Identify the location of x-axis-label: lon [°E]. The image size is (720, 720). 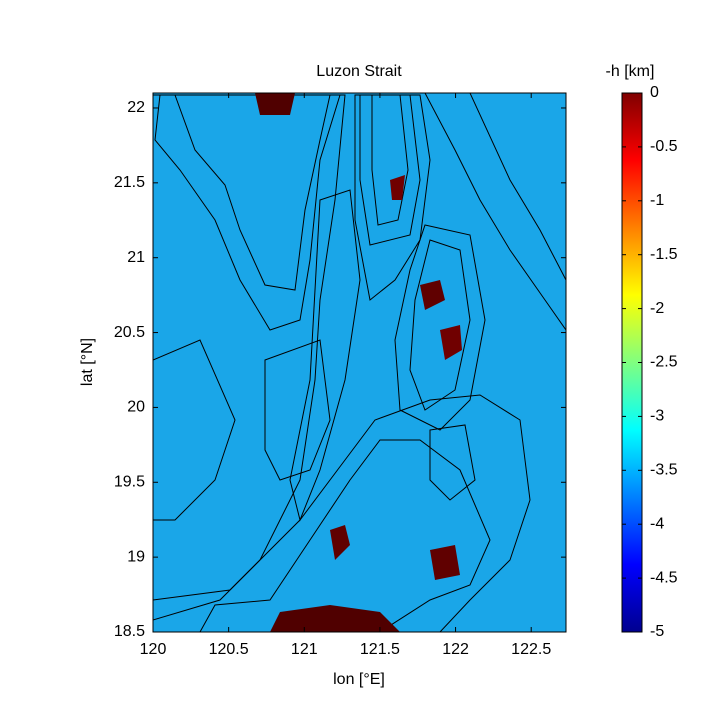
(359, 679).